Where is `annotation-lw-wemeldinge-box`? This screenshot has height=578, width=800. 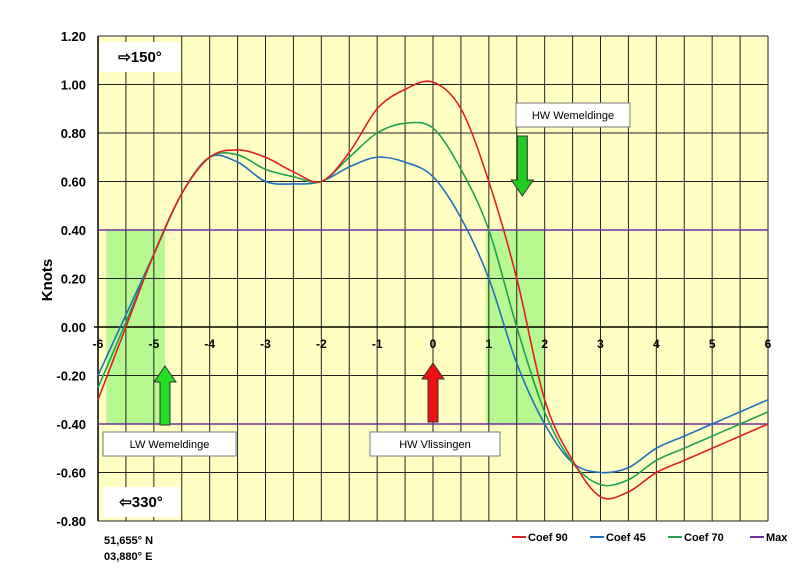 annotation-lw-wemeldinge-box is located at coordinates (169, 444).